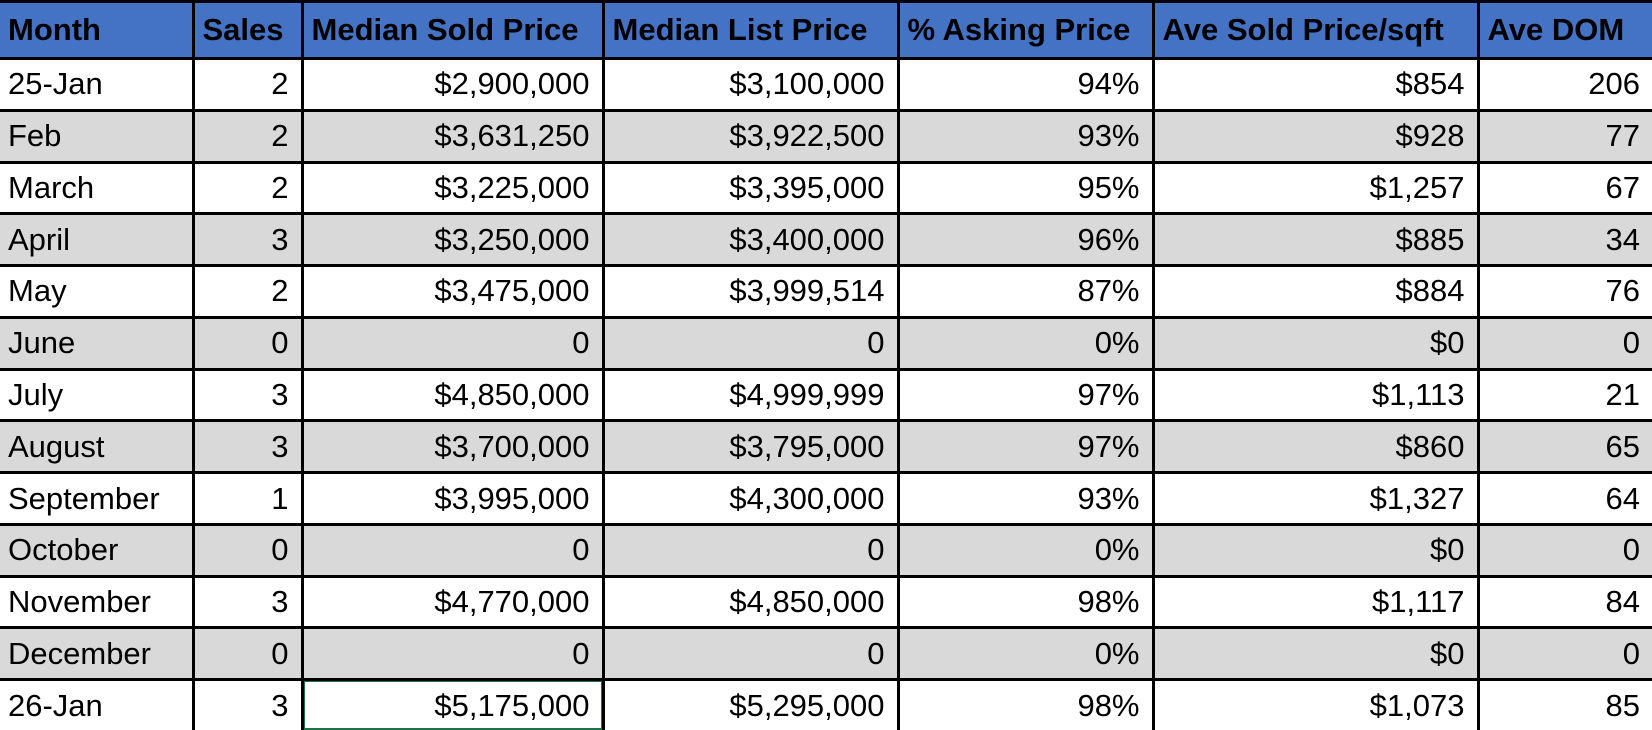 This screenshot has height=730, width=1652. I want to click on cell-month: October, so click(97, 550).